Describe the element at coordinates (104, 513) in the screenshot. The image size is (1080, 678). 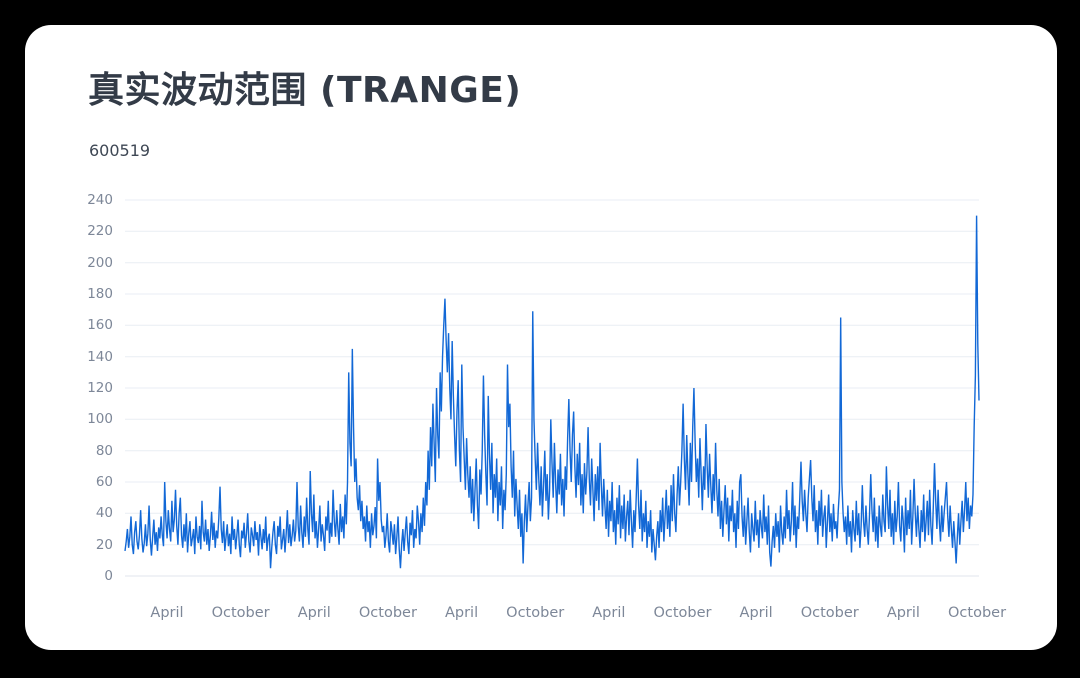
I see `y-axis-tick-label: 40` at that location.